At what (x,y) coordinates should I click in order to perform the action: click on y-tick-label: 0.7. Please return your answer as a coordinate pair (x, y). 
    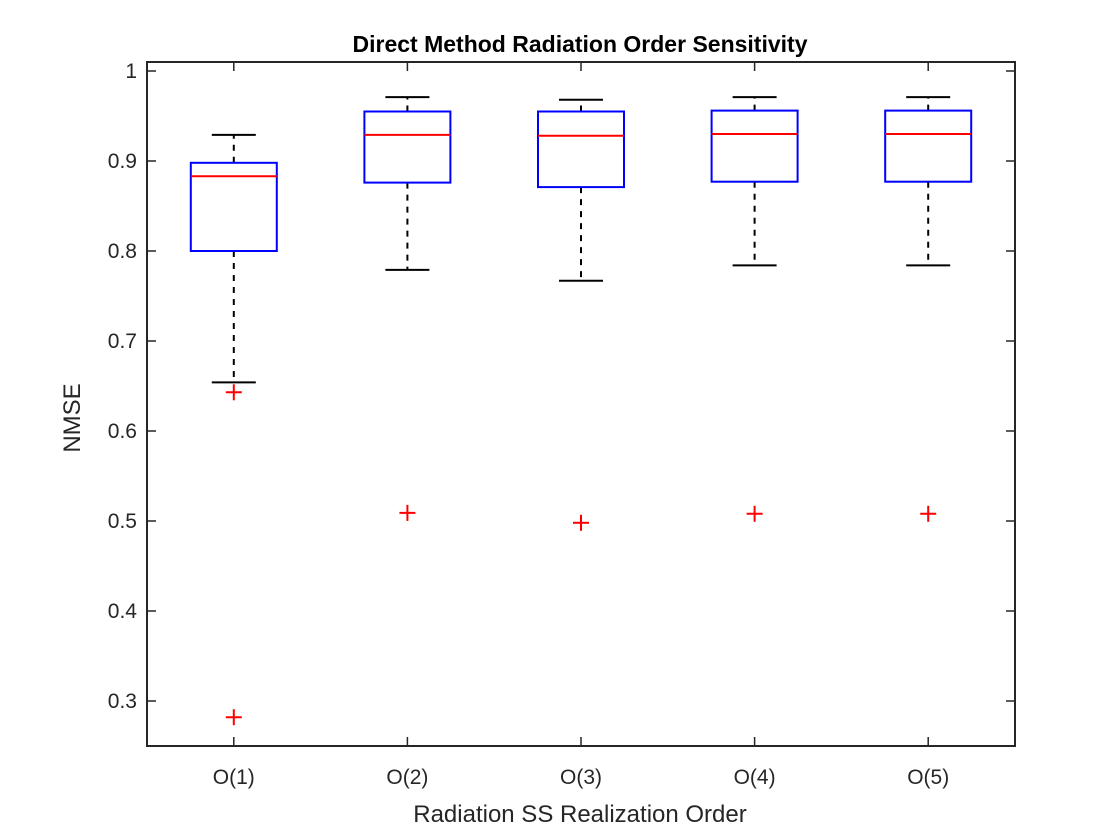
    Looking at the image, I should click on (122, 341).